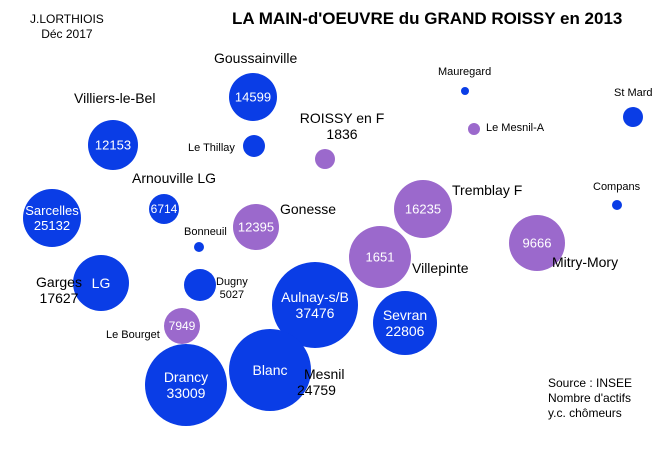  Describe the element at coordinates (186, 377) in the screenshot. I see `bubble-drancy-text-0: Drancy` at that location.